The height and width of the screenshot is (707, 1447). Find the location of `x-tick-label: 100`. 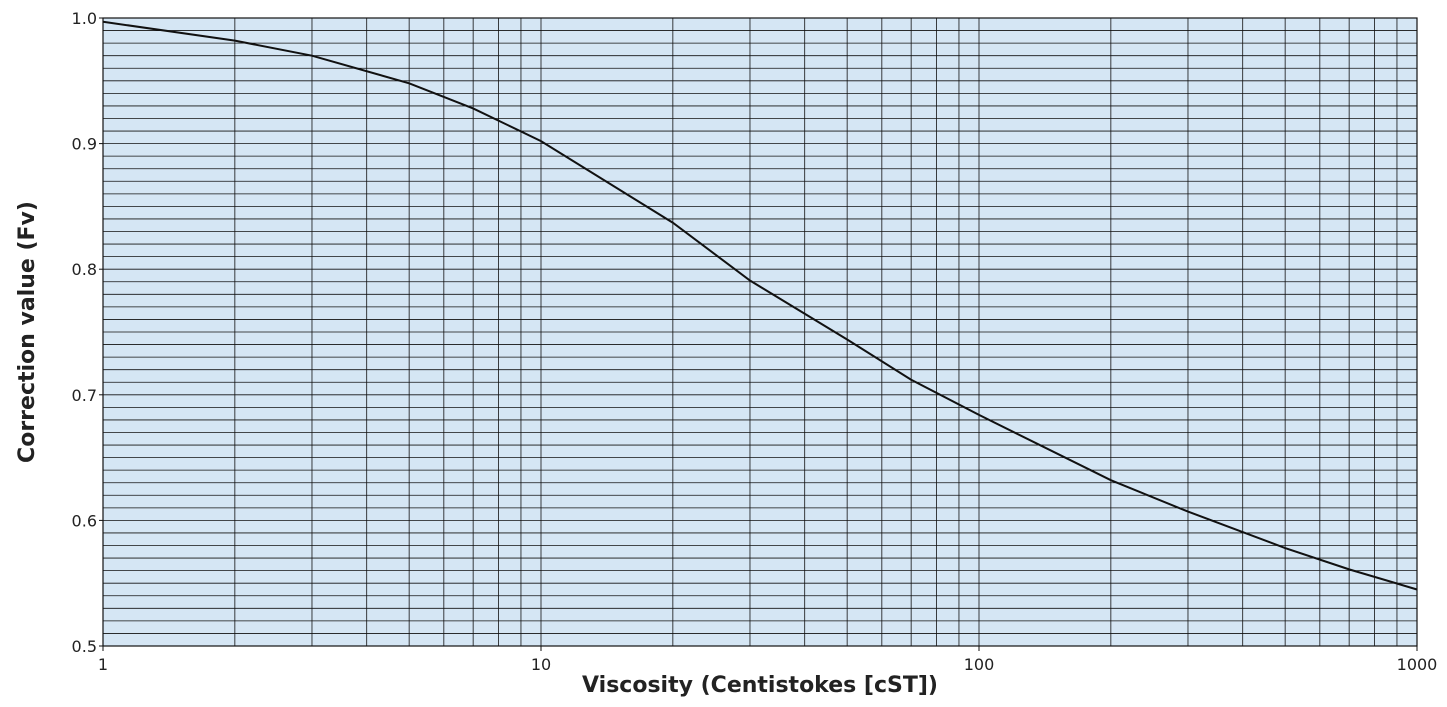

x-tick-label: 100 is located at coordinates (979, 664).